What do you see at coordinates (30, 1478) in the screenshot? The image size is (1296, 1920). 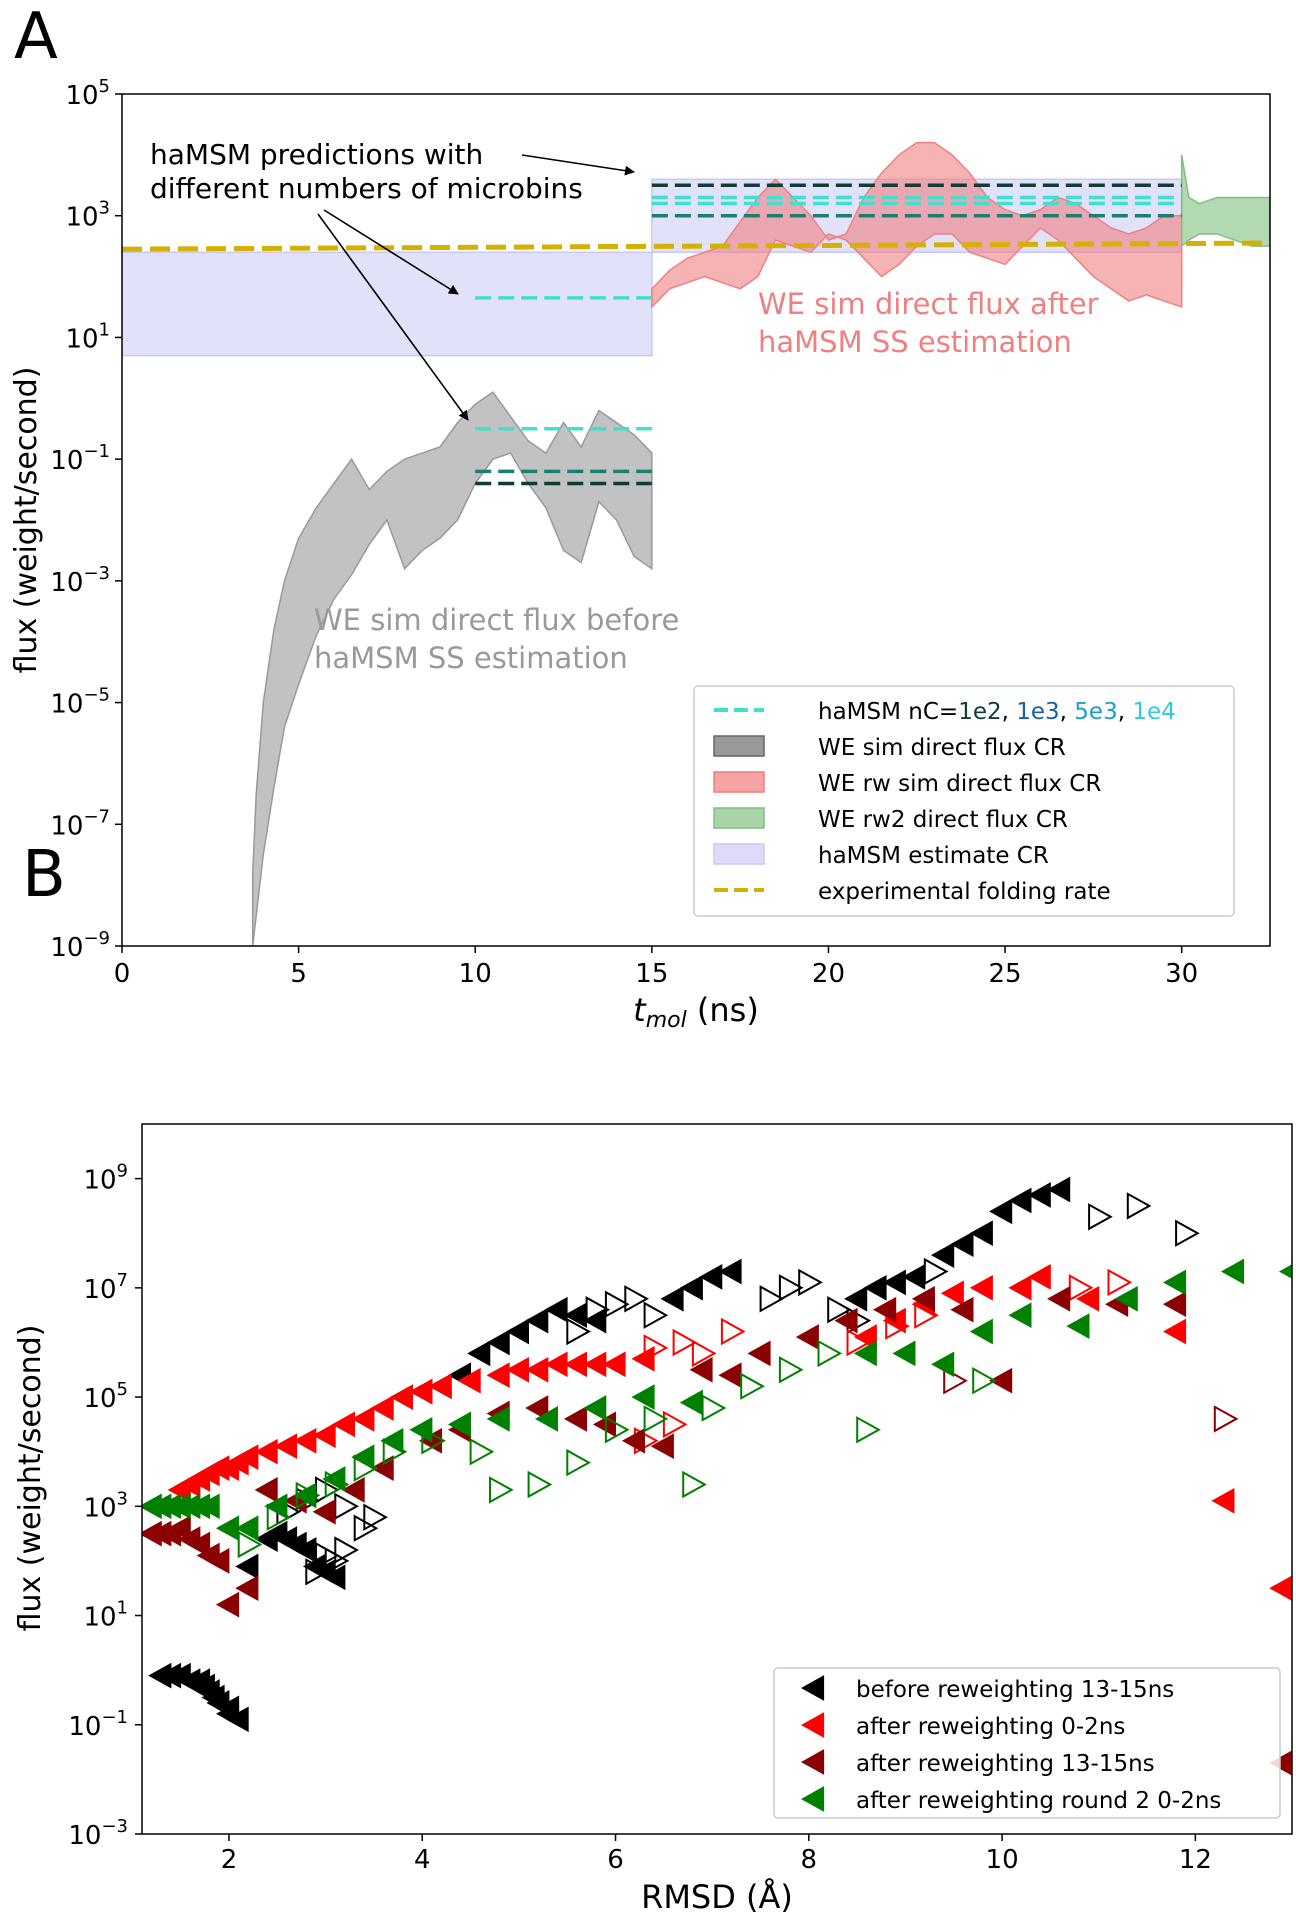 I see `panel-b-y-axis-label: flux (weight/second)` at bounding box center [30, 1478].